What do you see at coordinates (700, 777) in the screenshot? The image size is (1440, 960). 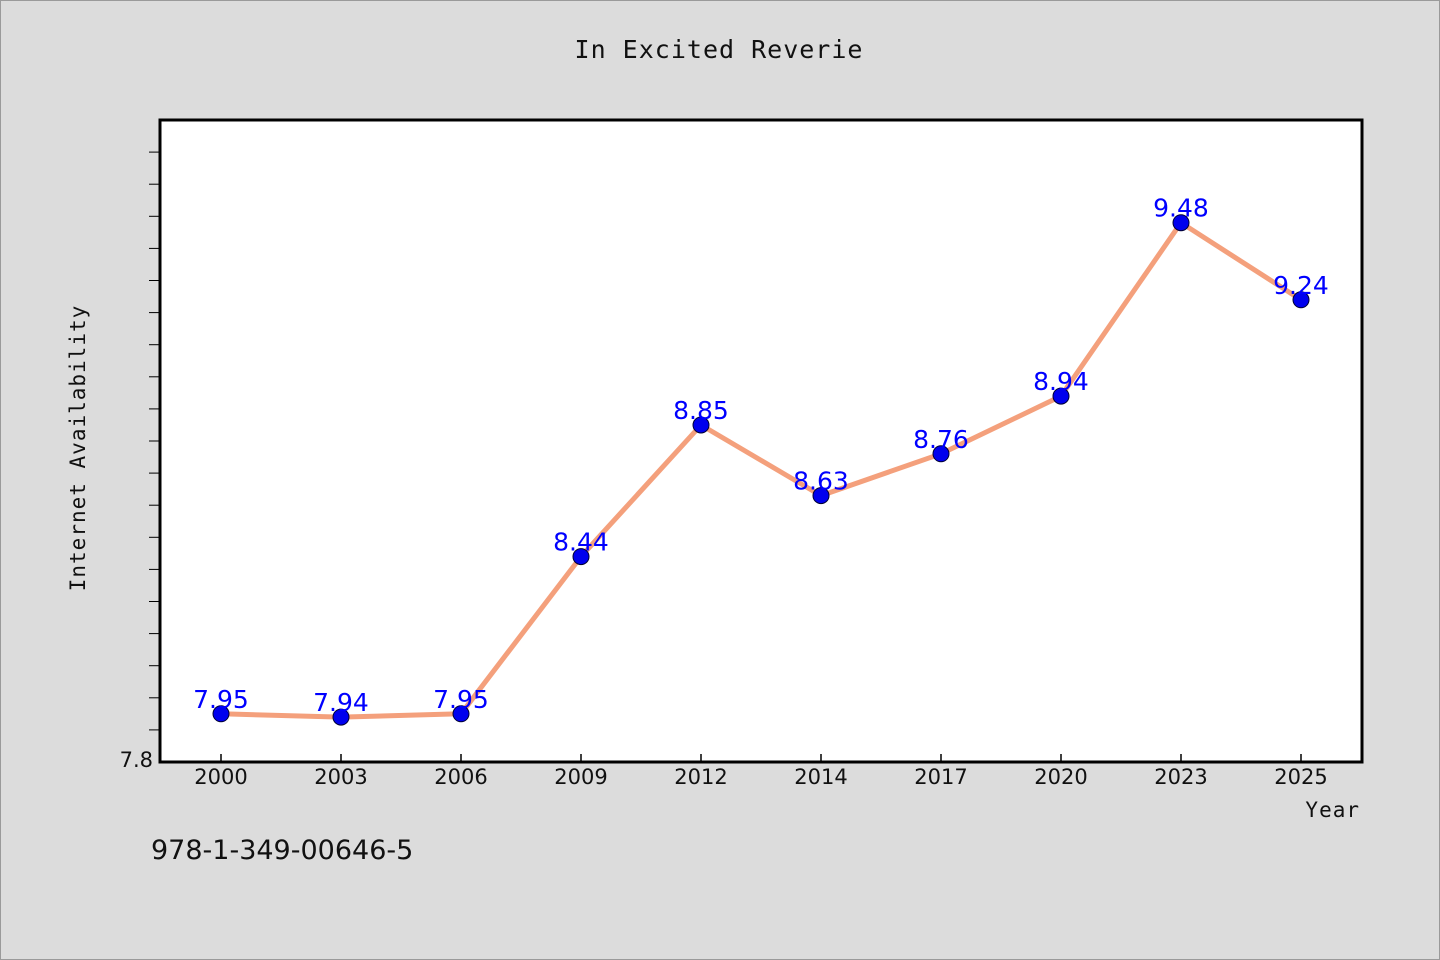 I see `x-tick-label: 2012` at bounding box center [700, 777].